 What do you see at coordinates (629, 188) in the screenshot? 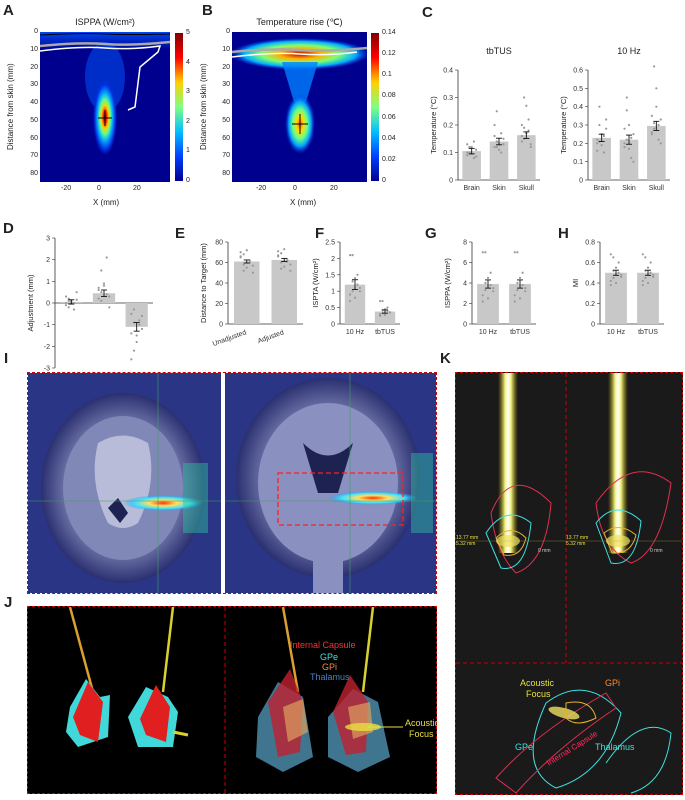
I see `c2-xtick-1: Skin` at bounding box center [629, 188].